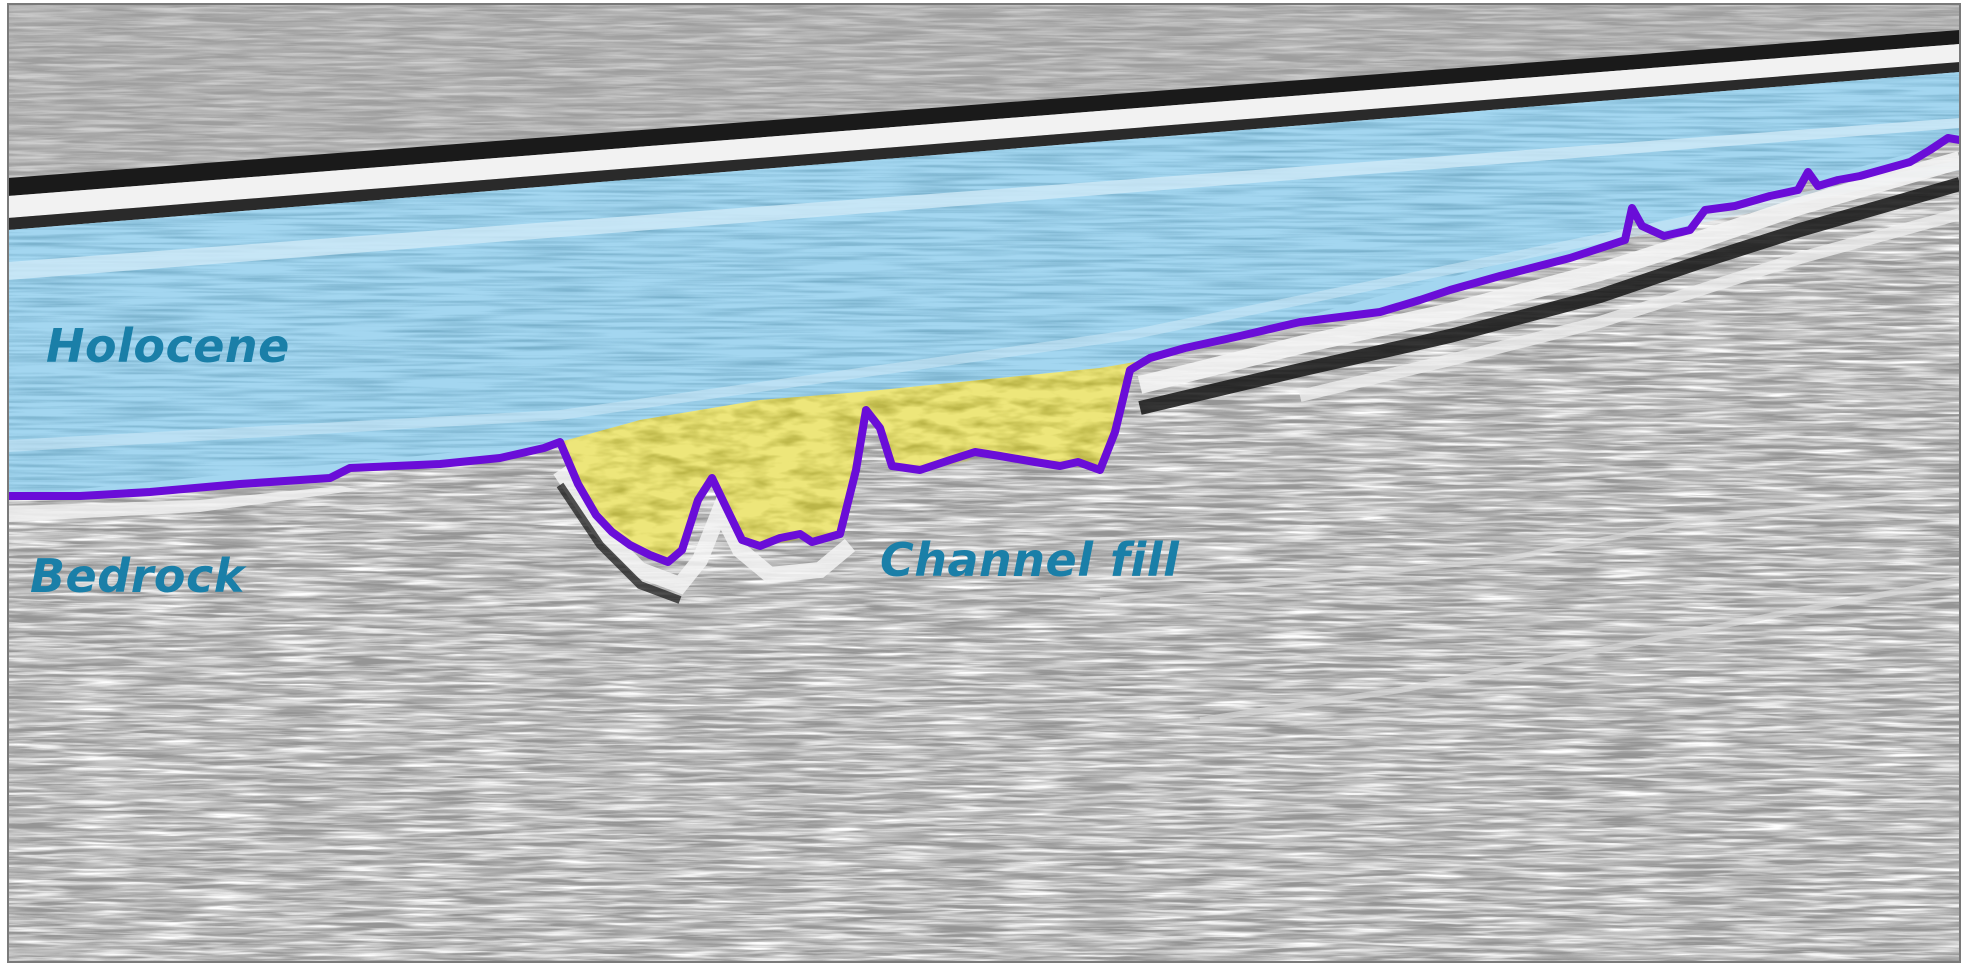  Describe the element at coordinates (138, 576) in the screenshot. I see `bedrock-label: Bedrock` at that location.